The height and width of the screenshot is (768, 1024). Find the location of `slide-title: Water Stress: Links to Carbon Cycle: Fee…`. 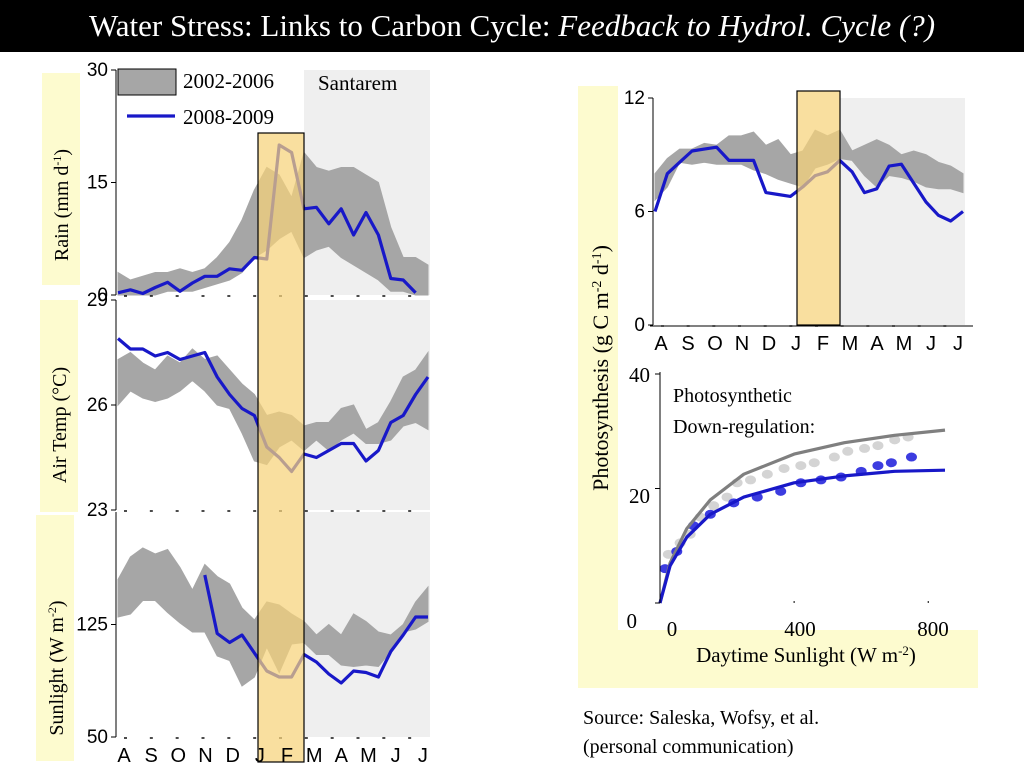

slide-title: Water Stress: Links to Carbon Cycle: Fee… is located at coordinates (512, 26).